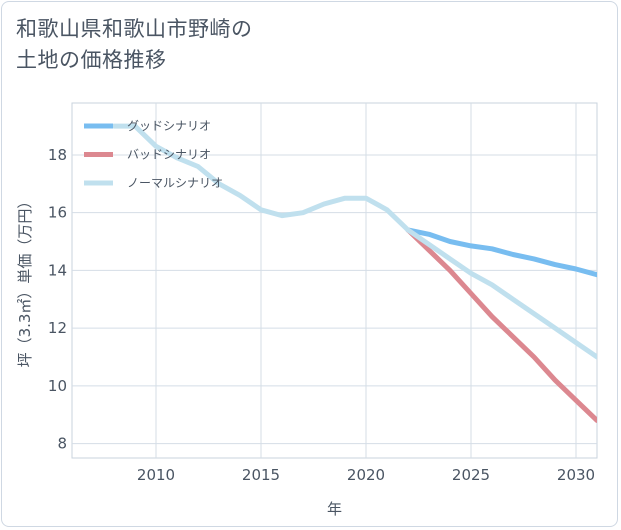  I want to click on y-tick-label: 10, so click(57, 386).